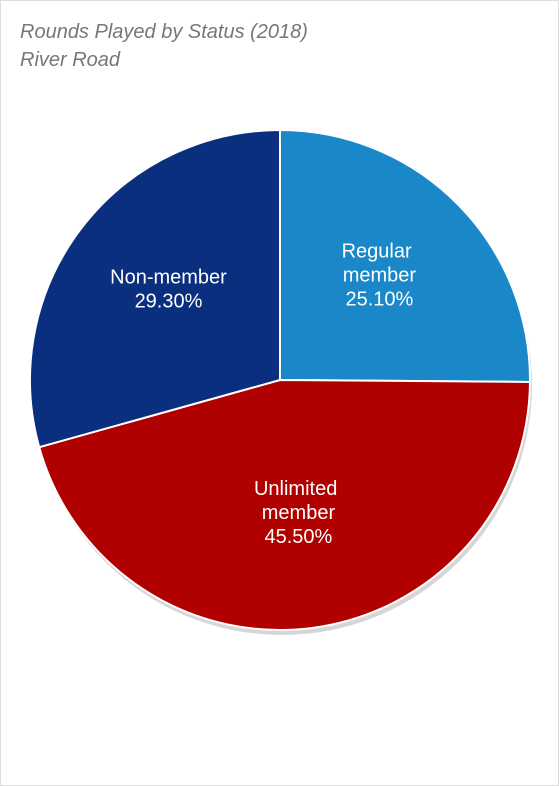 The image size is (559, 786). I want to click on slice-value-label: 29.30%, so click(169, 301).